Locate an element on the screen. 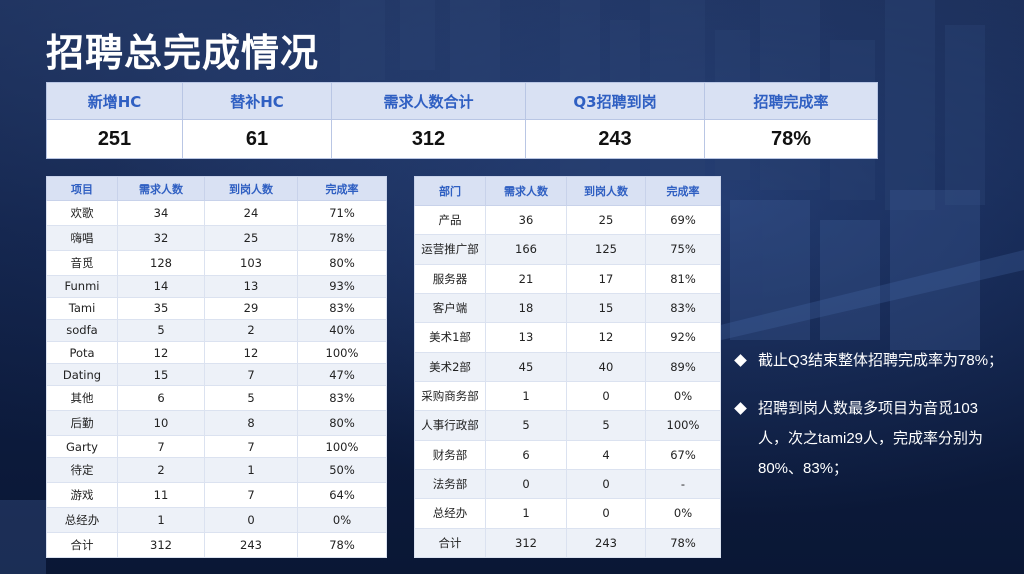  summary-value-replace-hc: 61 is located at coordinates (257, 139).